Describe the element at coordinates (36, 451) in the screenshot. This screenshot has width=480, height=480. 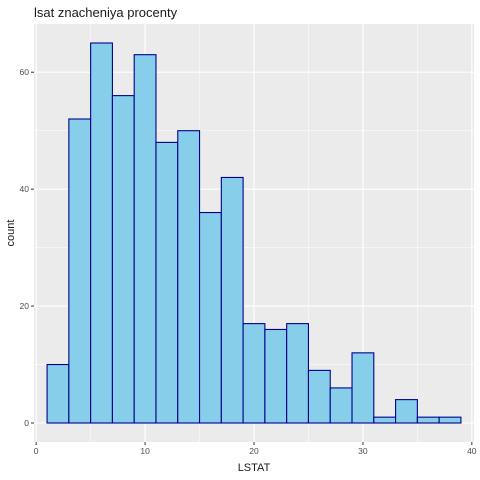
I see `x-tick-label: 0` at that location.